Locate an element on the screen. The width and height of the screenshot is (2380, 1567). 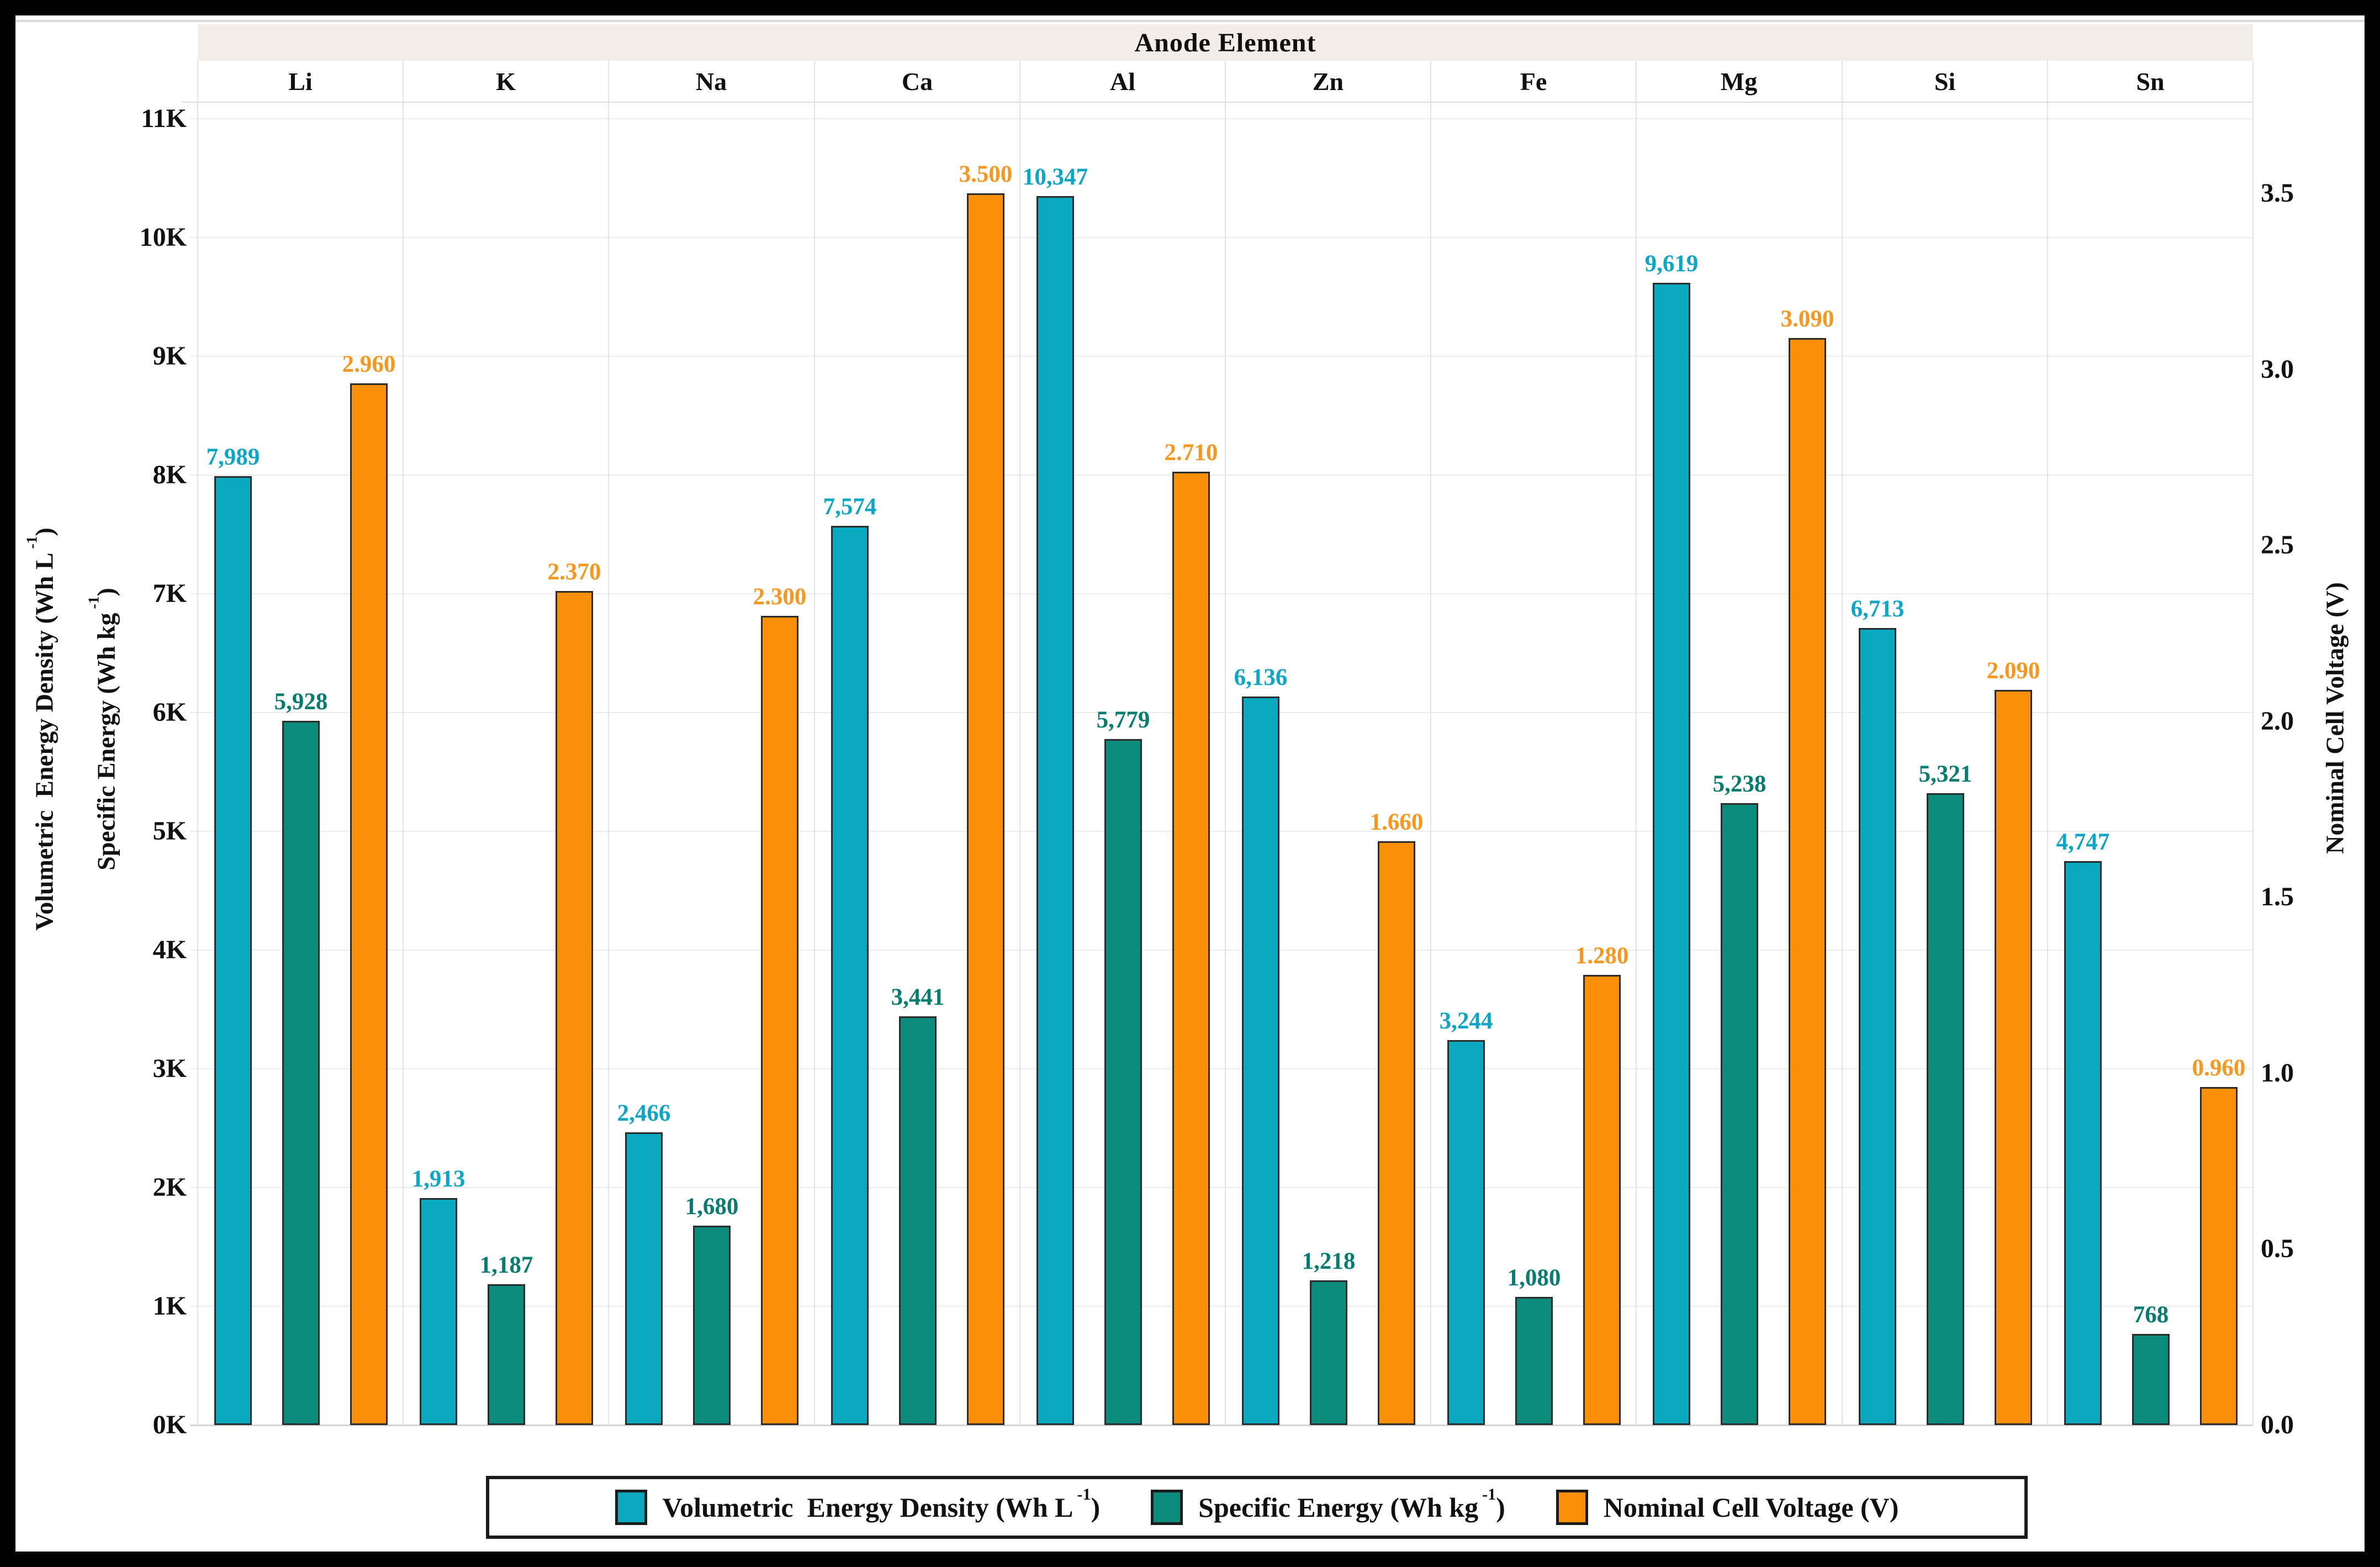
left-axis-title-specific: Specific Energy (Wh kg -1) is located at coordinates (103, 729).